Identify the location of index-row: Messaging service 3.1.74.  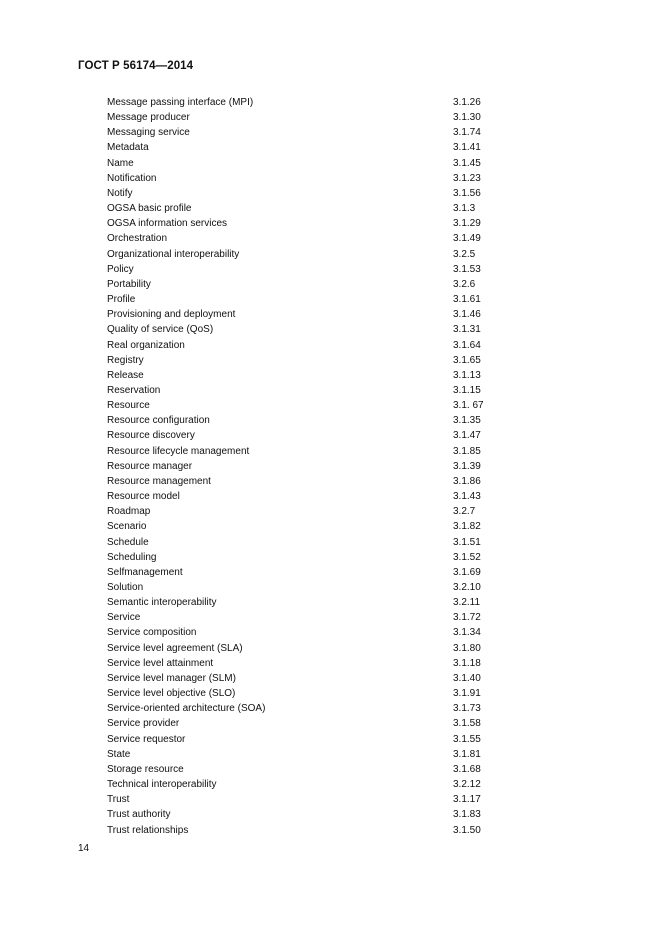
(307, 132).